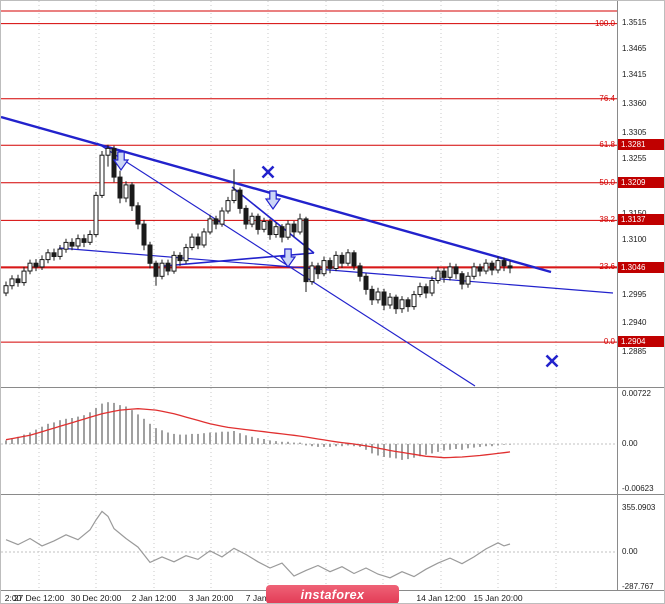  I want to click on price-tick-label: 1.3100, so click(634, 239).